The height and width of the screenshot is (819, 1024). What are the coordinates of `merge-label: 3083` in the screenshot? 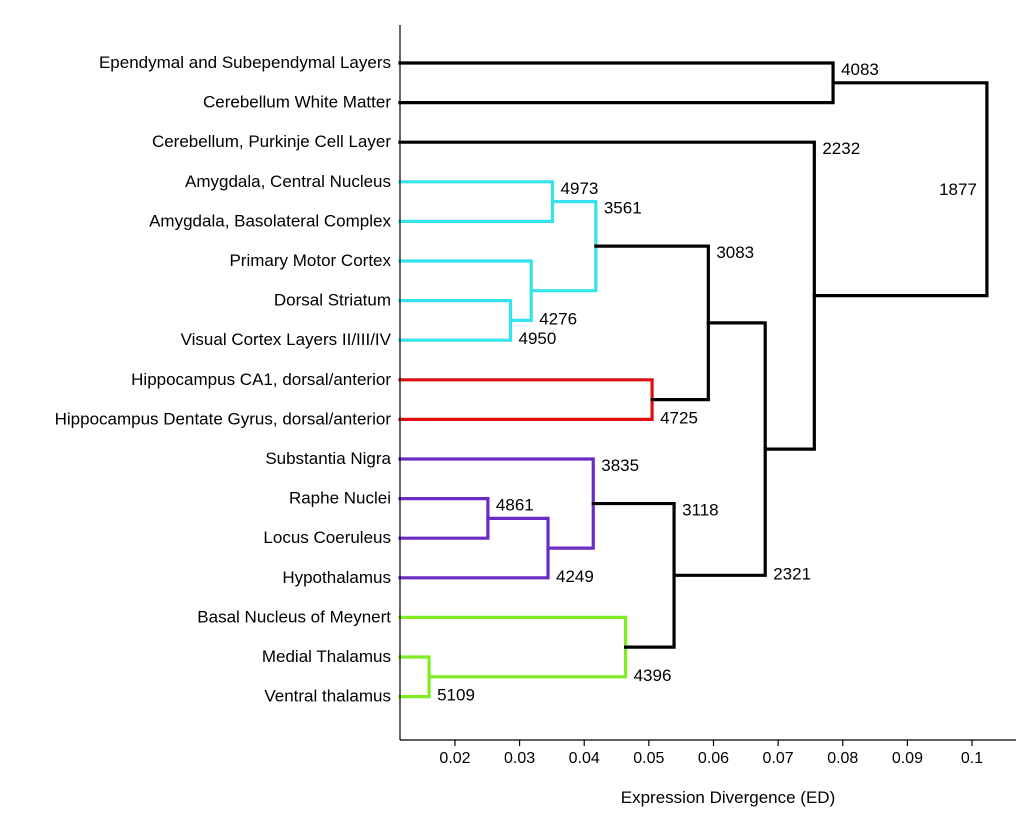 It's located at (735, 252).